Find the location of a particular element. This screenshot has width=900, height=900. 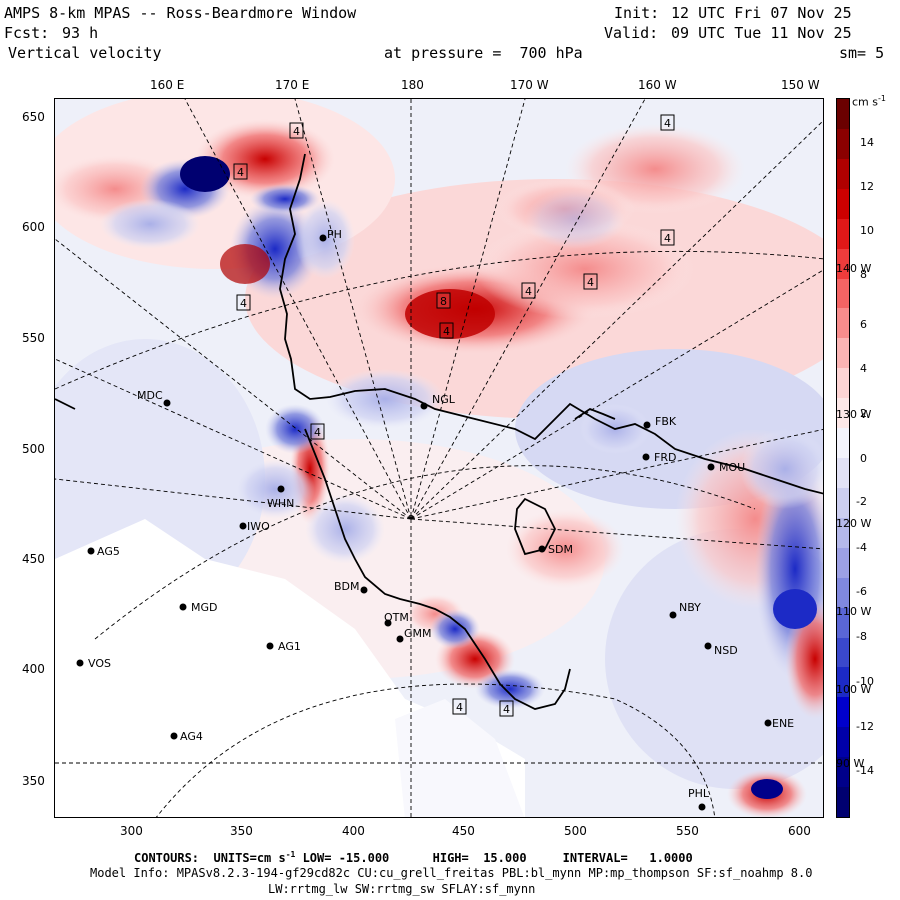

x-tick-label: 300 is located at coordinates (131, 831).